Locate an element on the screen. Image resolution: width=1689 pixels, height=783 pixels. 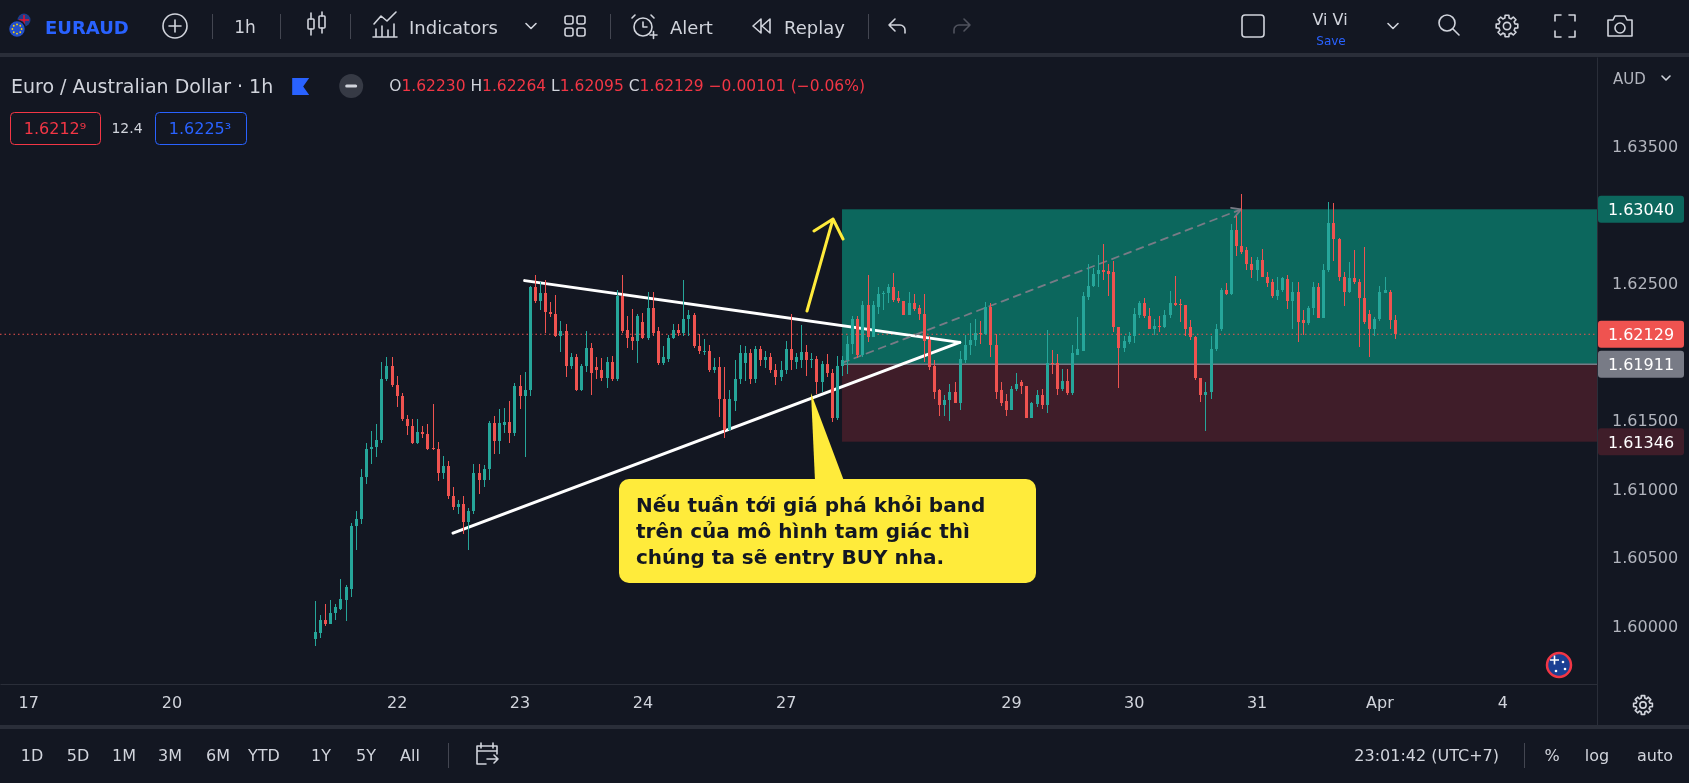
text: Alert is located at coordinates (691, 27).